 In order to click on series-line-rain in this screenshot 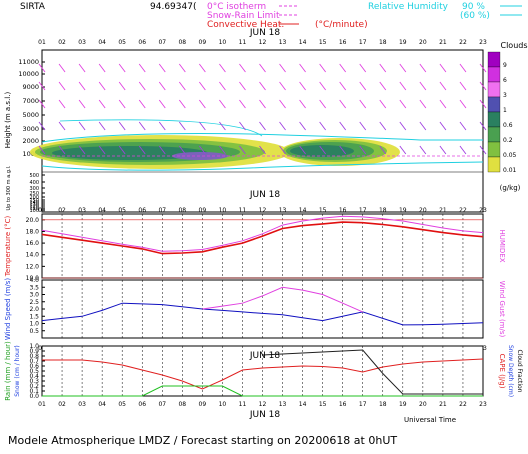, I will do `click(262, 391)`.